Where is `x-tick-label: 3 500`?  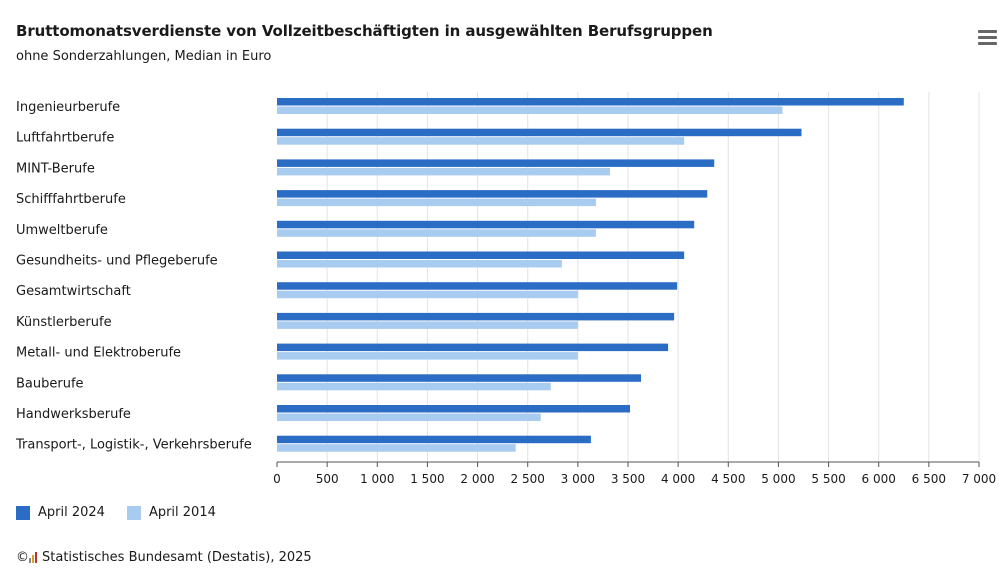
x-tick-label: 3 500 is located at coordinates (628, 479).